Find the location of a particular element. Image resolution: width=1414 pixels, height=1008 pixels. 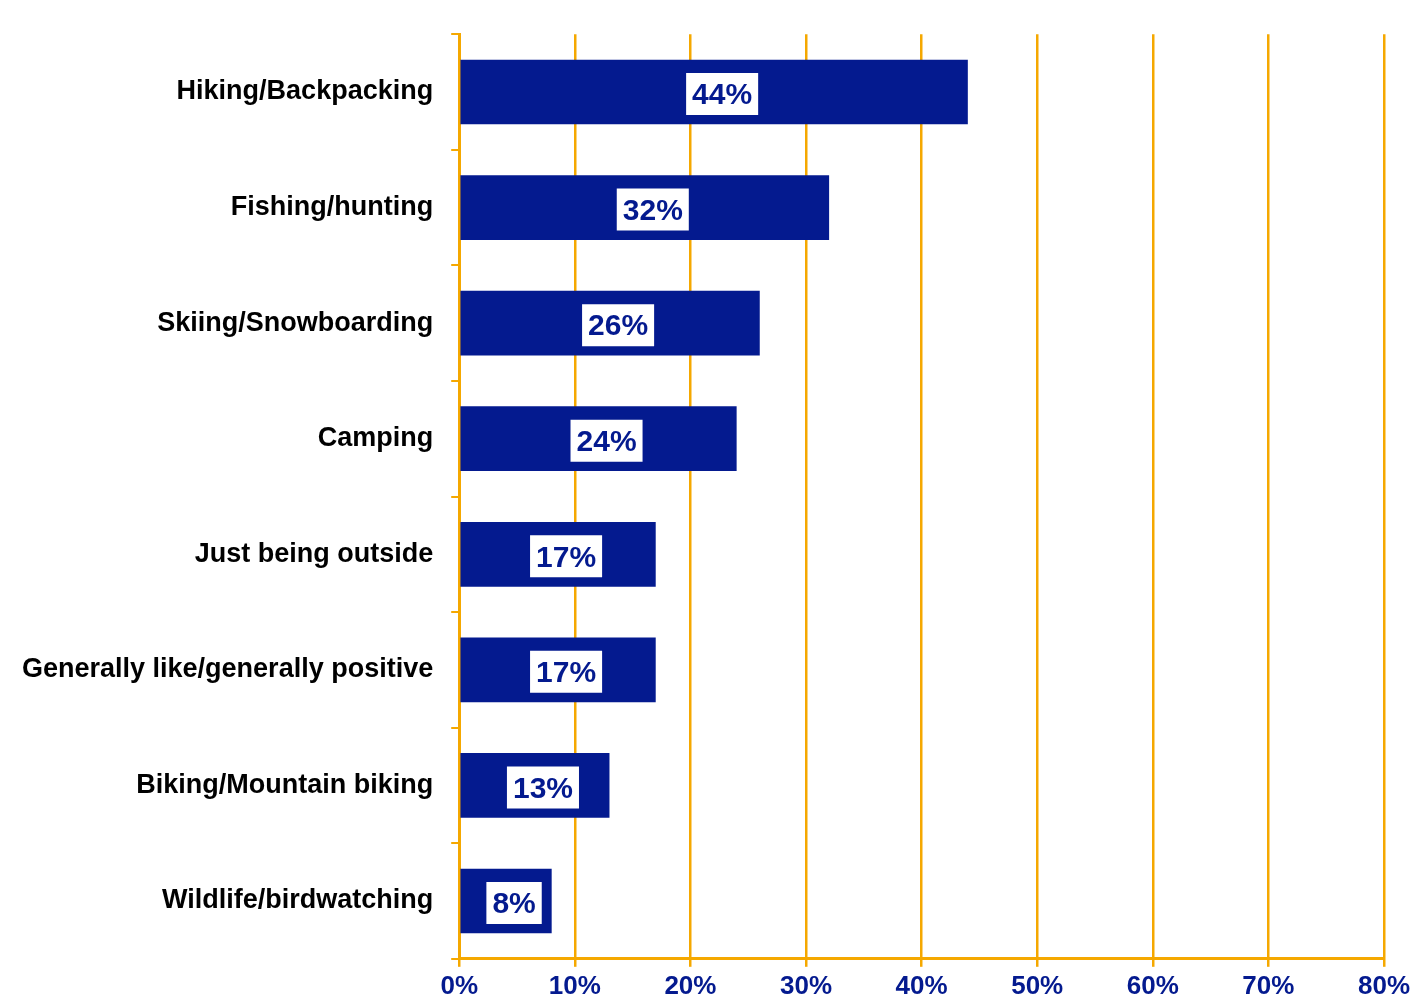

x-tick-label: 10% is located at coordinates (574, 984).